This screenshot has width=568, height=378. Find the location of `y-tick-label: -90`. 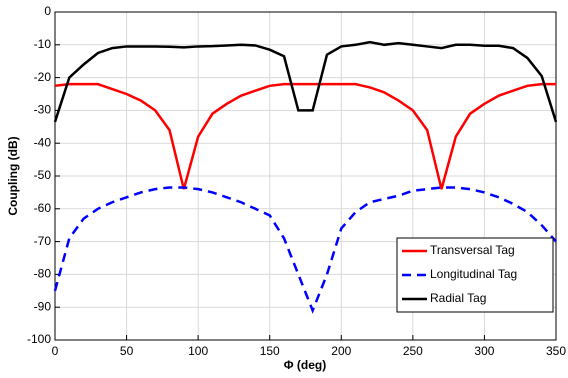

y-tick-label: -90 is located at coordinates (43, 306).